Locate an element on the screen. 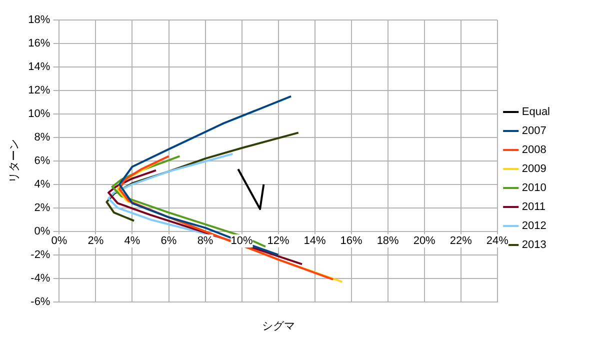 The height and width of the screenshot is (337, 600). x-tick-label: 16% is located at coordinates (351, 240).